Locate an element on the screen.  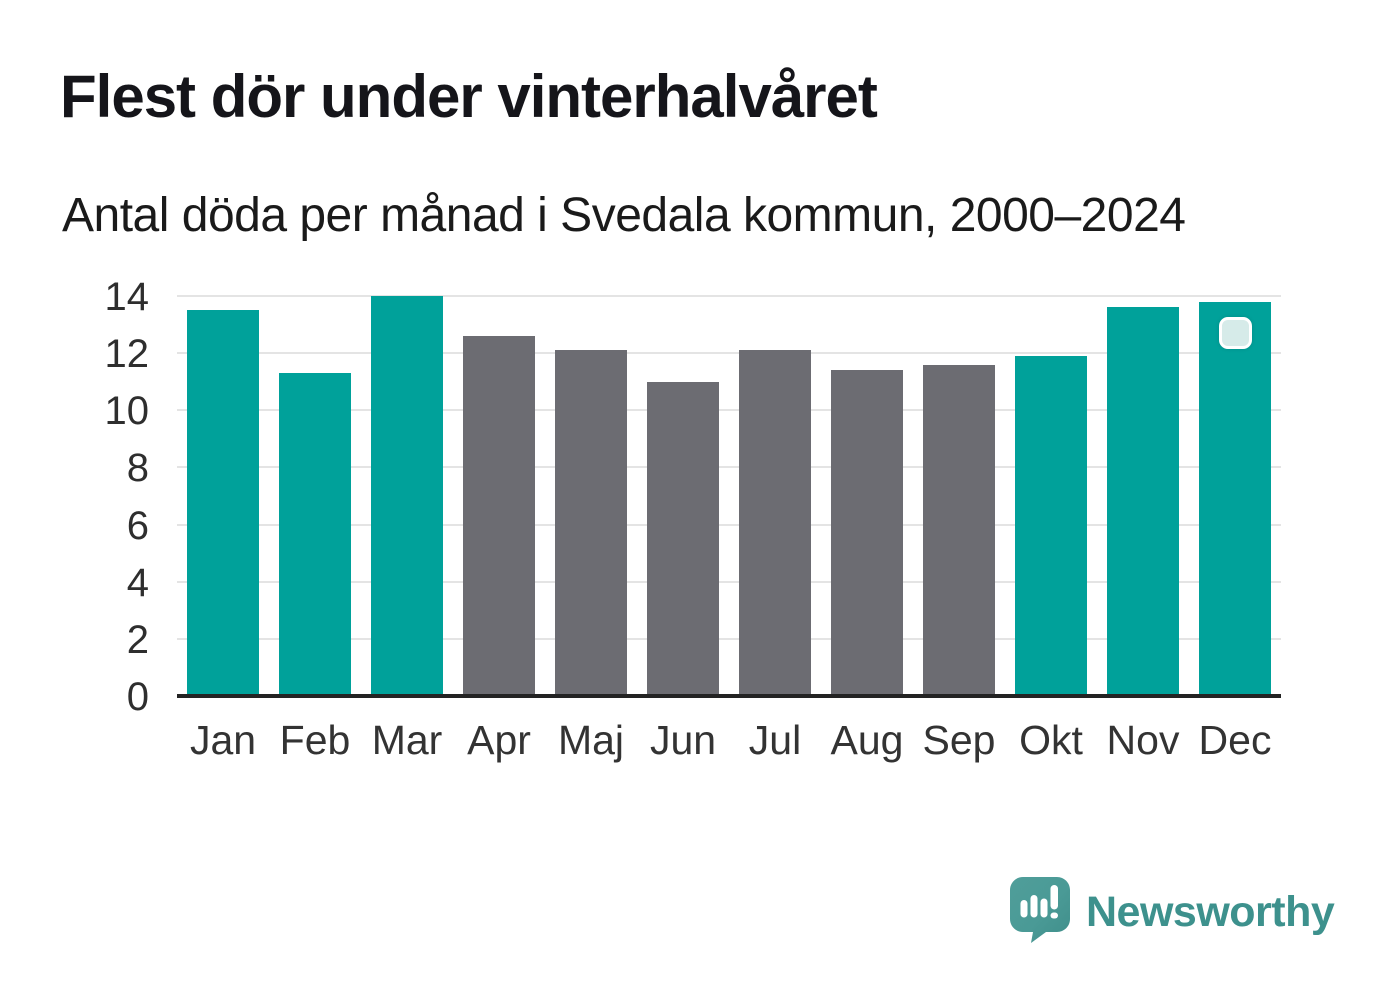
y-axis-tick-label: 12 is located at coordinates (127, 354).